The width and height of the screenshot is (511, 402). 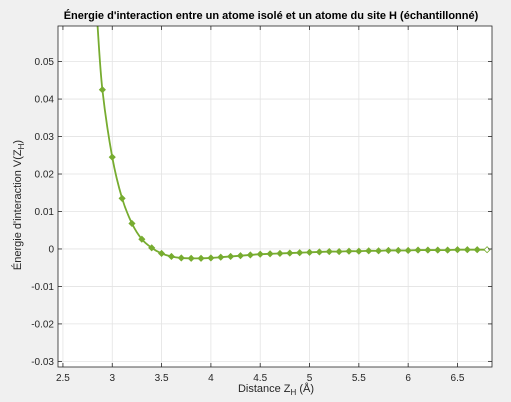 What do you see at coordinates (18, 205) in the screenshot?
I see `y-axis-label: Énergie d'interaction V(ZH)` at bounding box center [18, 205].